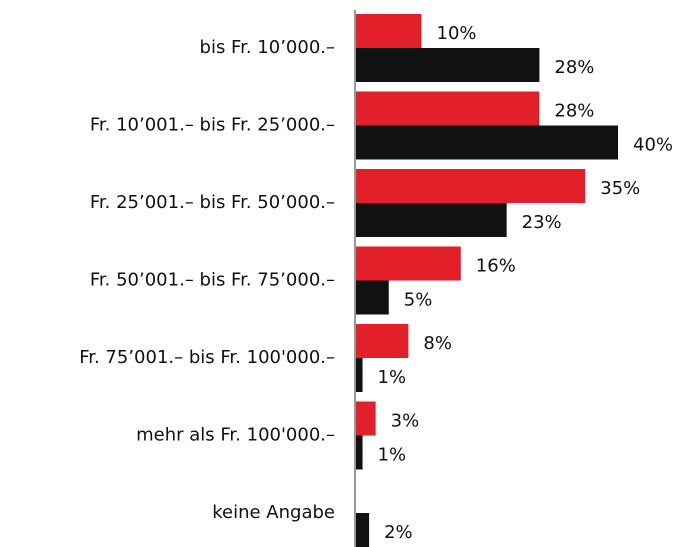 The height and width of the screenshot is (547, 686). What do you see at coordinates (620, 188) in the screenshot?
I see `value-label: 35%` at bounding box center [620, 188].